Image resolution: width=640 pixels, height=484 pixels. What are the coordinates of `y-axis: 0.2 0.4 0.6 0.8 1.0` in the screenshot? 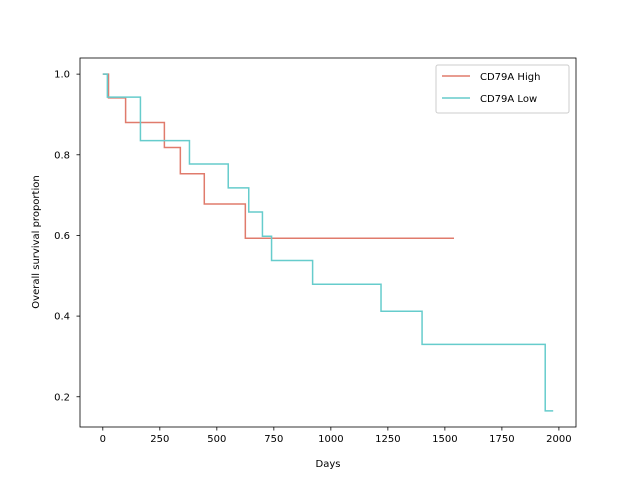 It's located at (67, 236).